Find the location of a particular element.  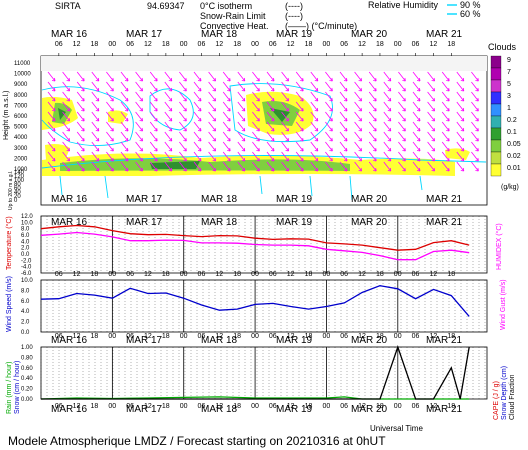

y-tick-label: 8000 is located at coordinates (21, 96).